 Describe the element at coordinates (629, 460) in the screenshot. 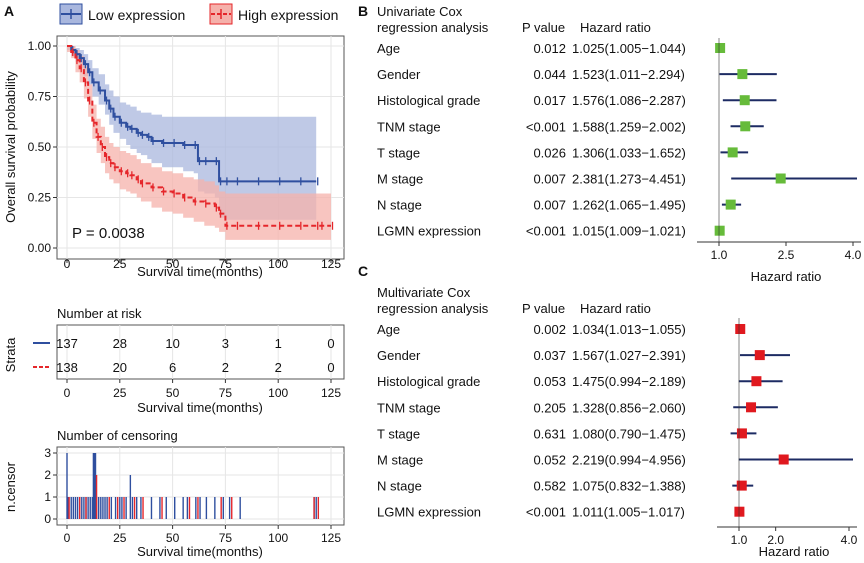

I see `forest-row-hr: 2.219(0.994−4.956)` at that location.